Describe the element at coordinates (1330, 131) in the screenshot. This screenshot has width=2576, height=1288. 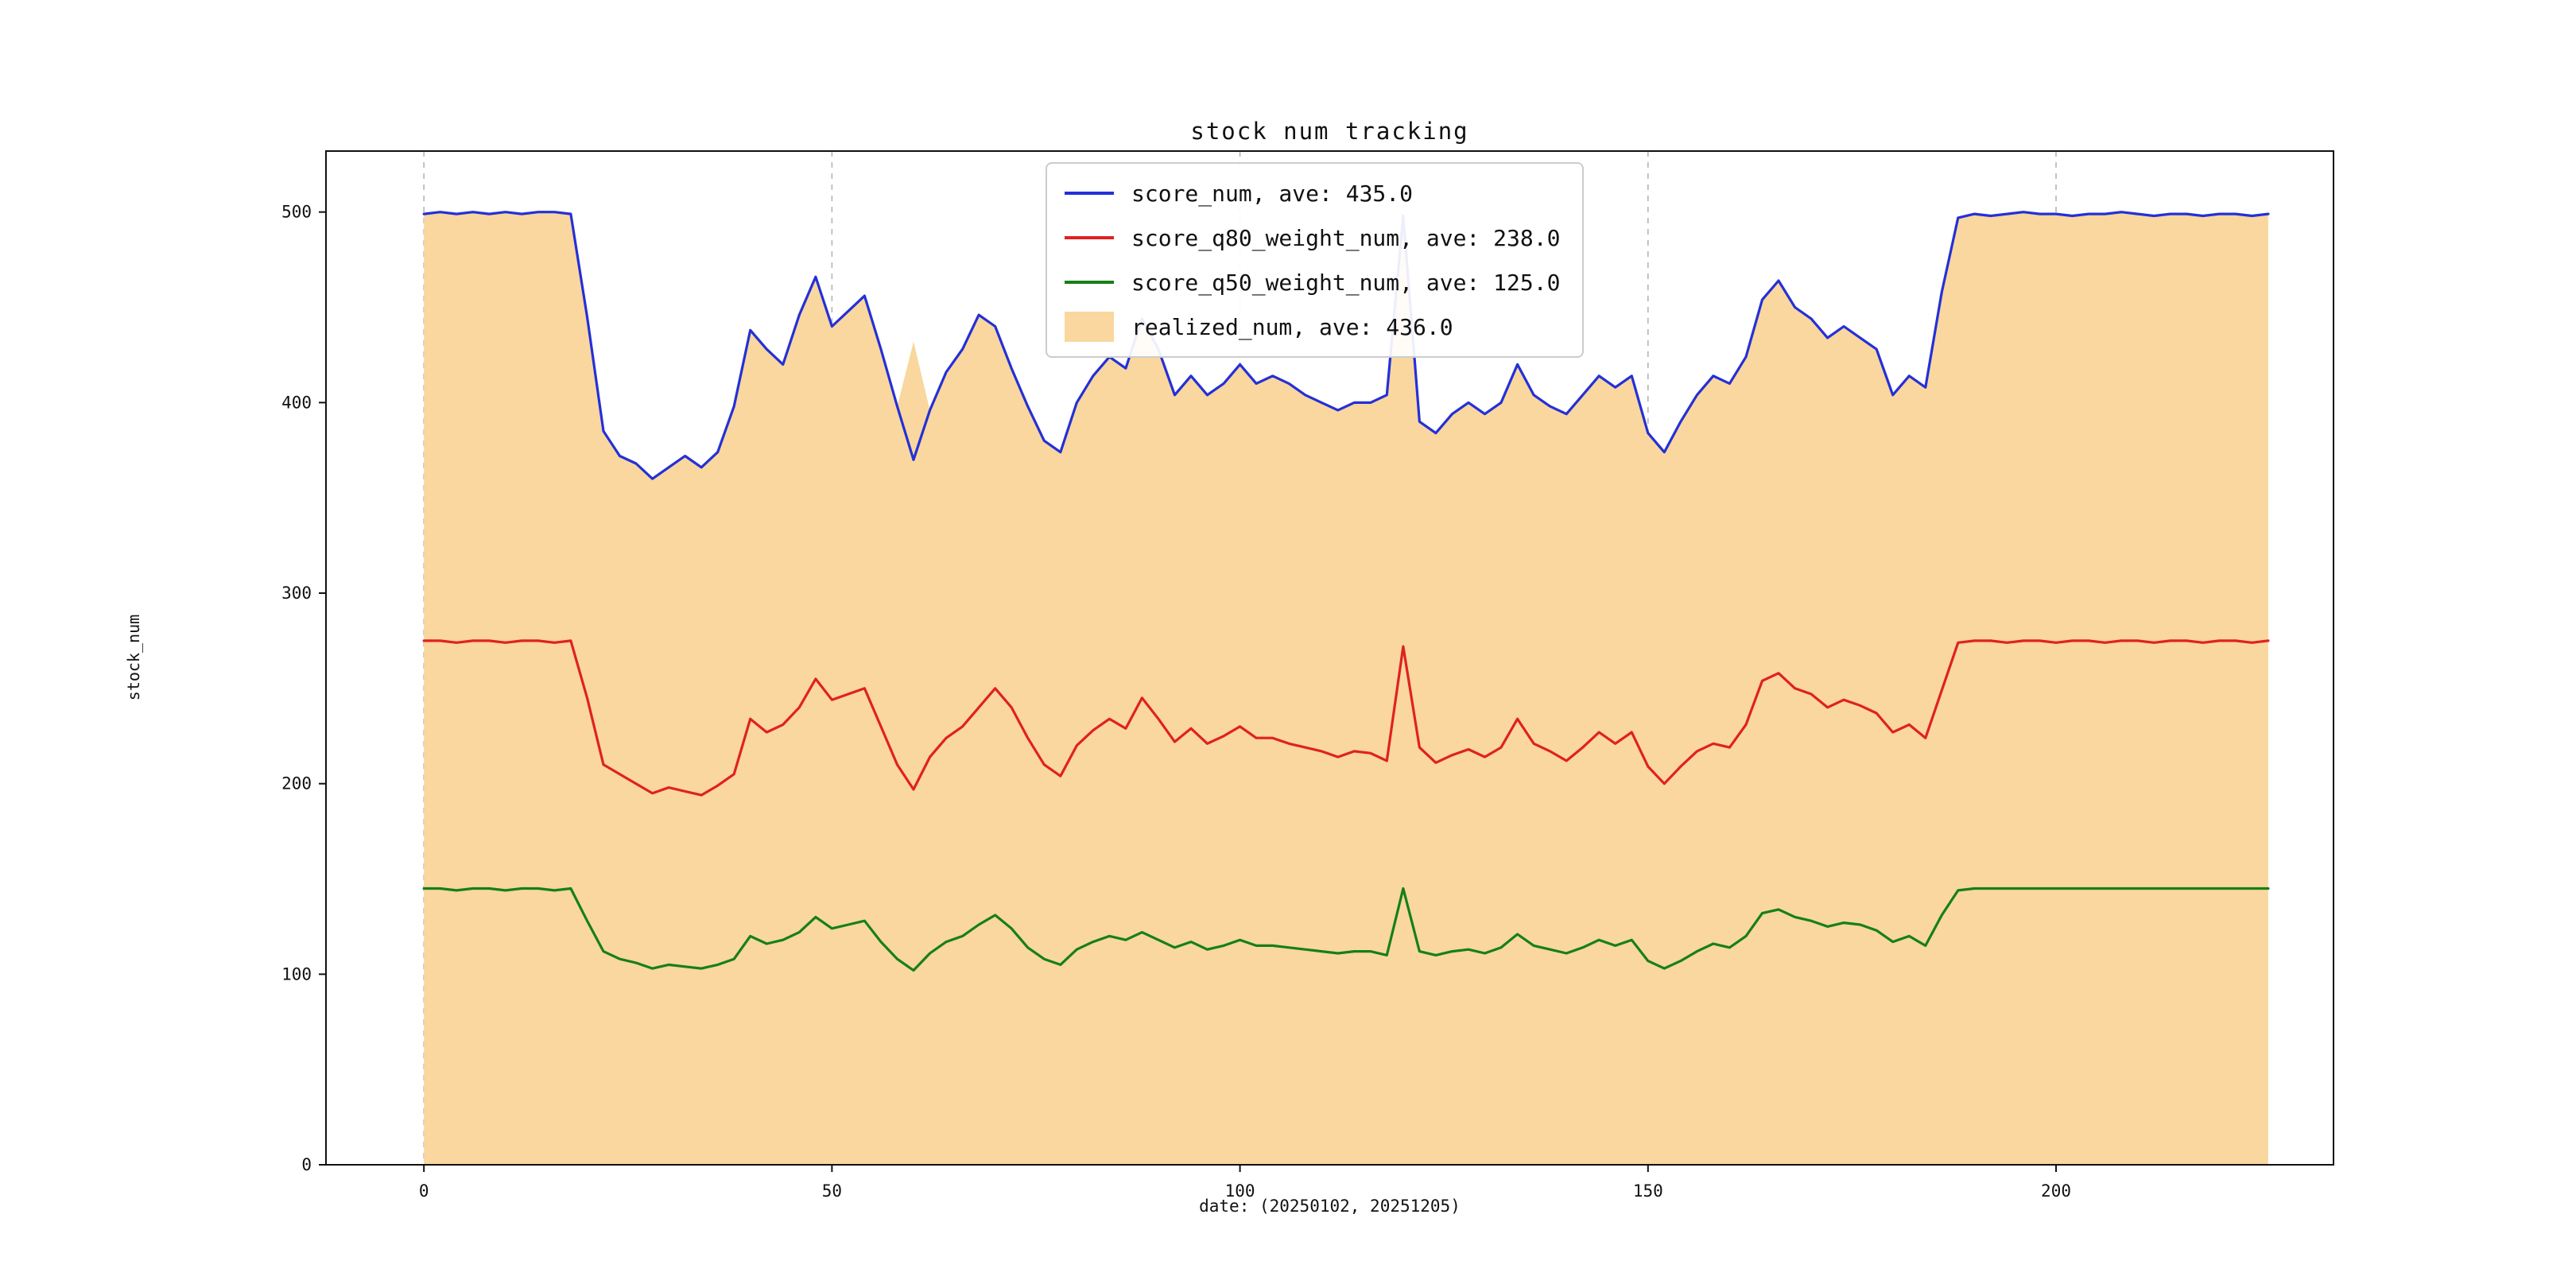
I see `chart-title: stock num tracking` at that location.